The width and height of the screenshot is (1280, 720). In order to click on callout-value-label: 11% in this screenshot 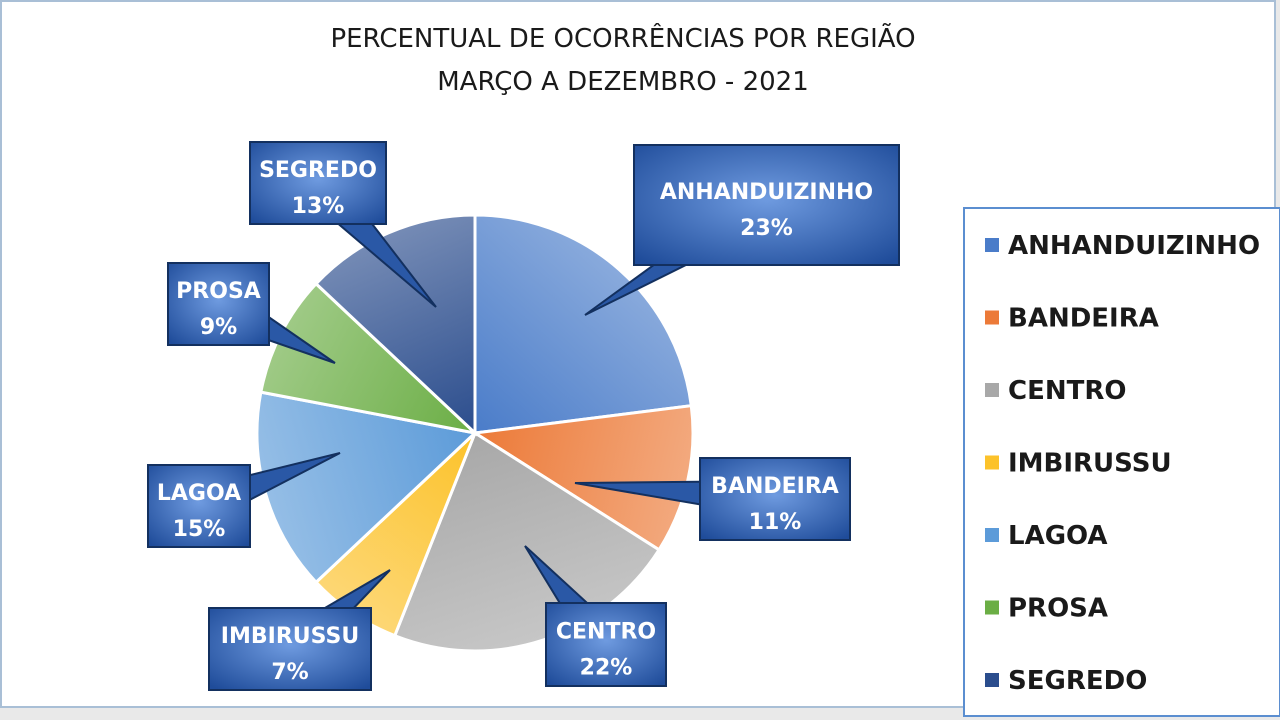, I will do `click(775, 522)`.